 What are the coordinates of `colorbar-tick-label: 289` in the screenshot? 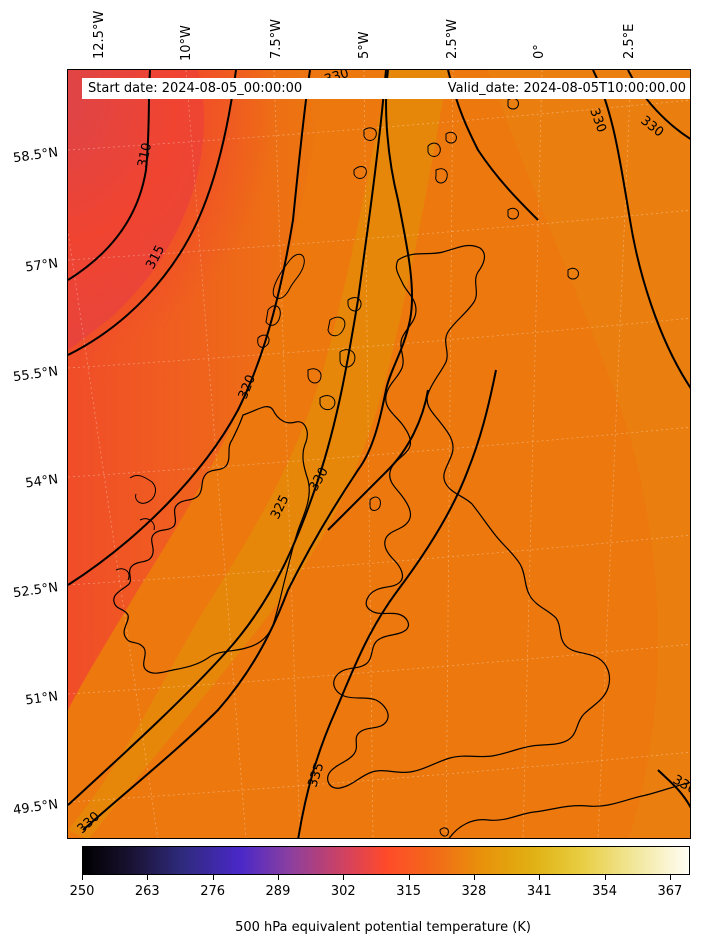 It's located at (278, 891).